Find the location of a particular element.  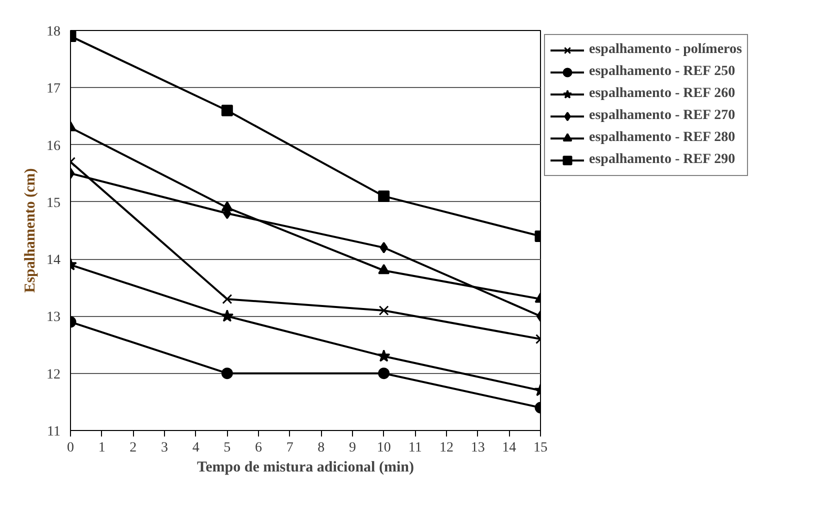

x-tick-label: 13 is located at coordinates (477, 448).